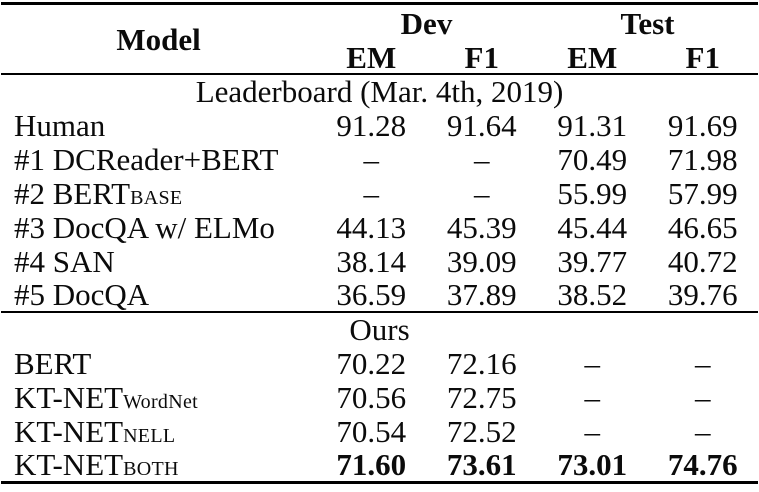 This screenshot has height=492, width=759. I want to click on col-group-dev: Dev, so click(426, 23).